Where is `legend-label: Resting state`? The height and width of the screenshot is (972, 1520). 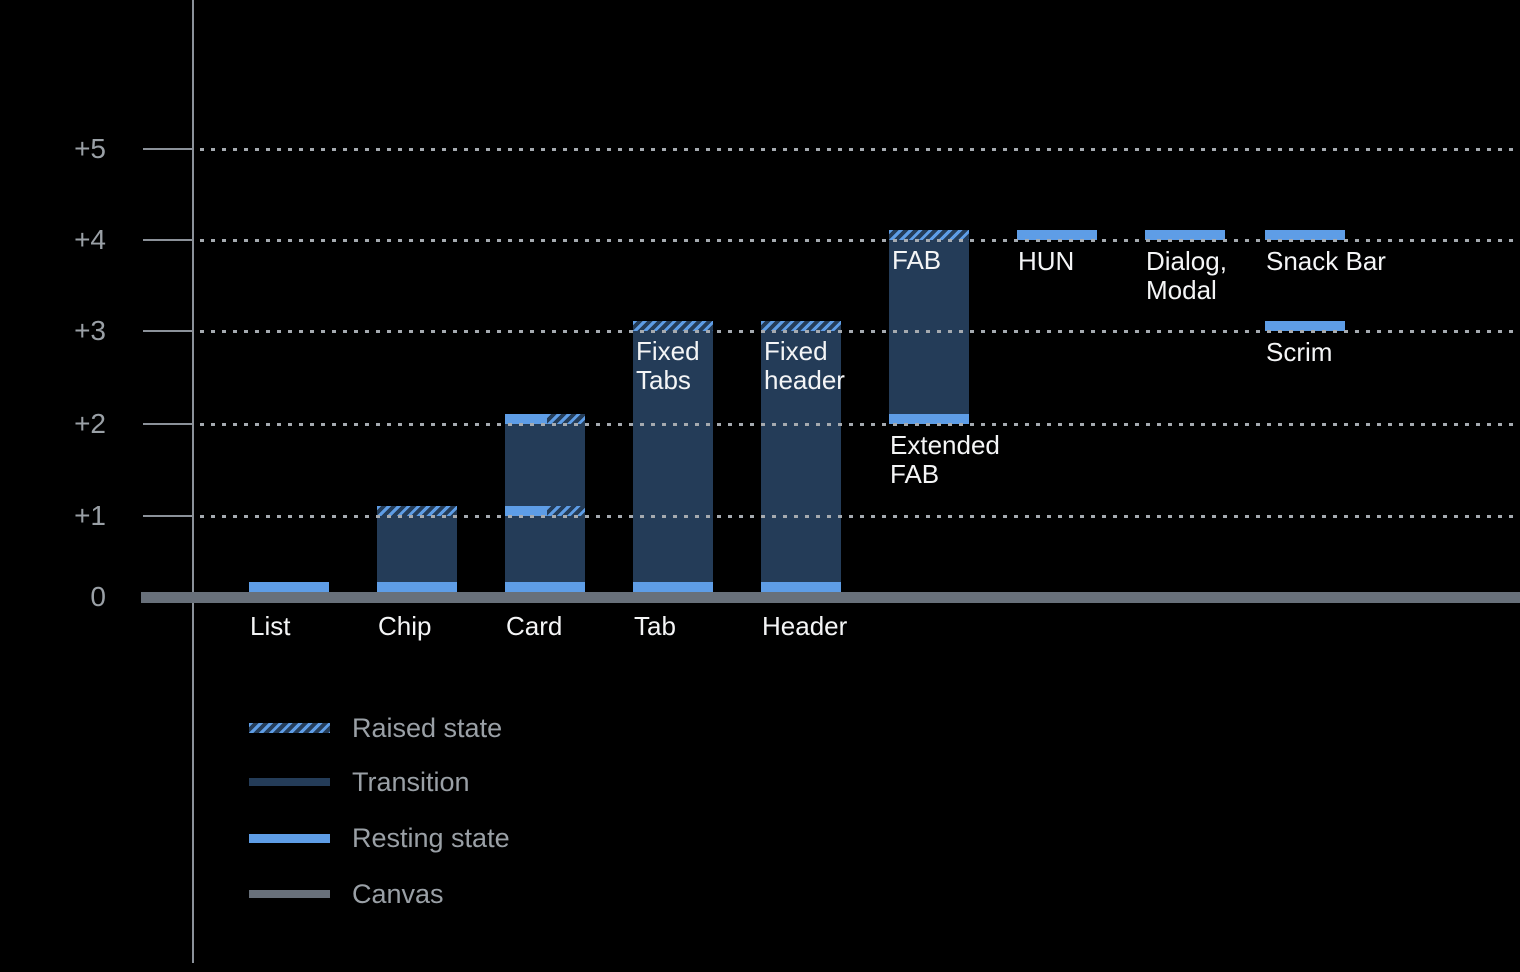 legend-label: Resting state is located at coordinates (431, 837).